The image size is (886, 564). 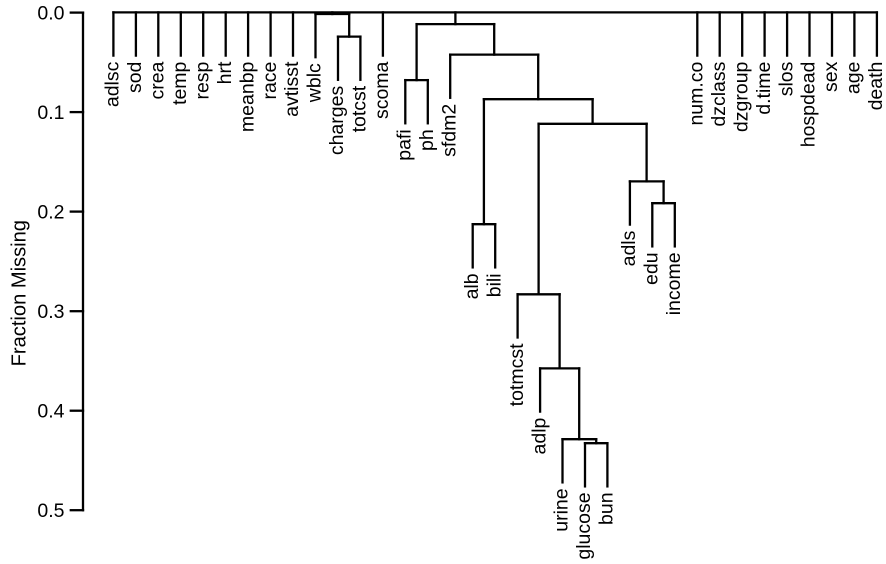 I want to click on svg-text: sfdm2, so click(x=449, y=130).